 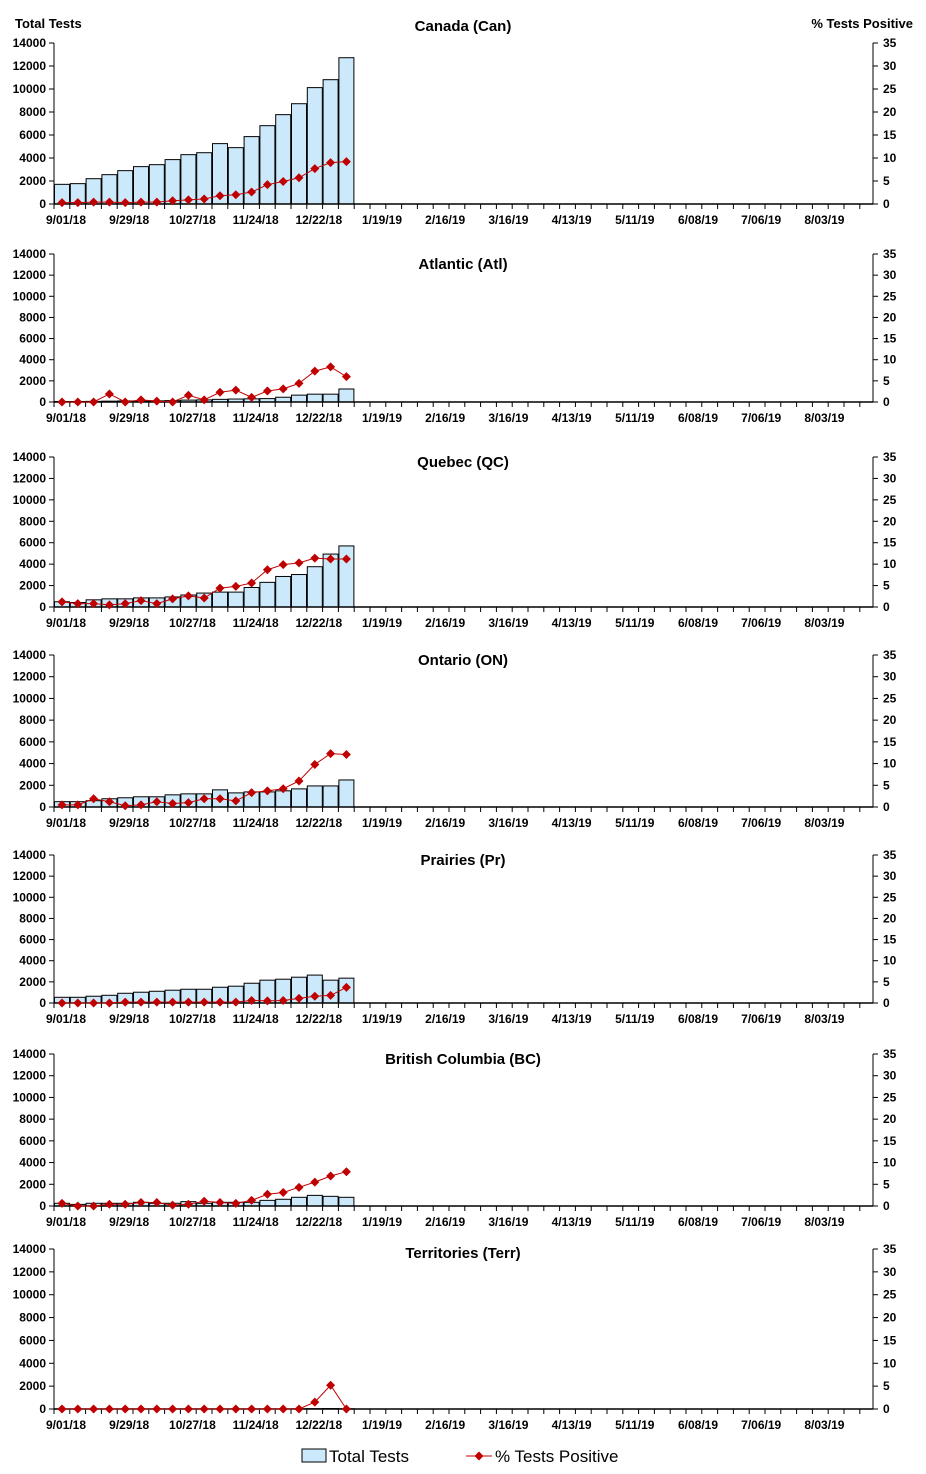 What do you see at coordinates (66, 823) in the screenshot?
I see `x-tick-label: 9/01/18` at bounding box center [66, 823].